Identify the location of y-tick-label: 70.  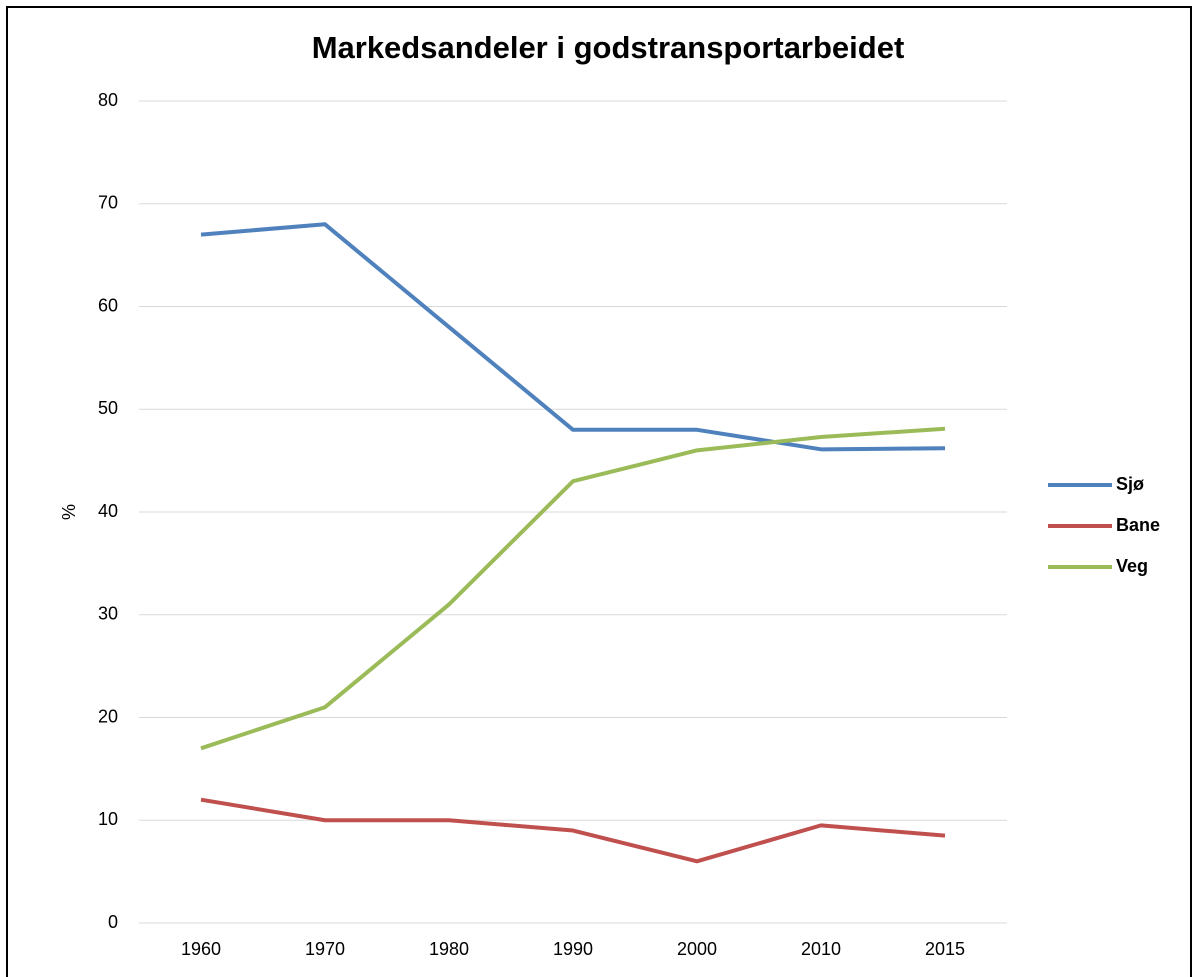
(108, 203).